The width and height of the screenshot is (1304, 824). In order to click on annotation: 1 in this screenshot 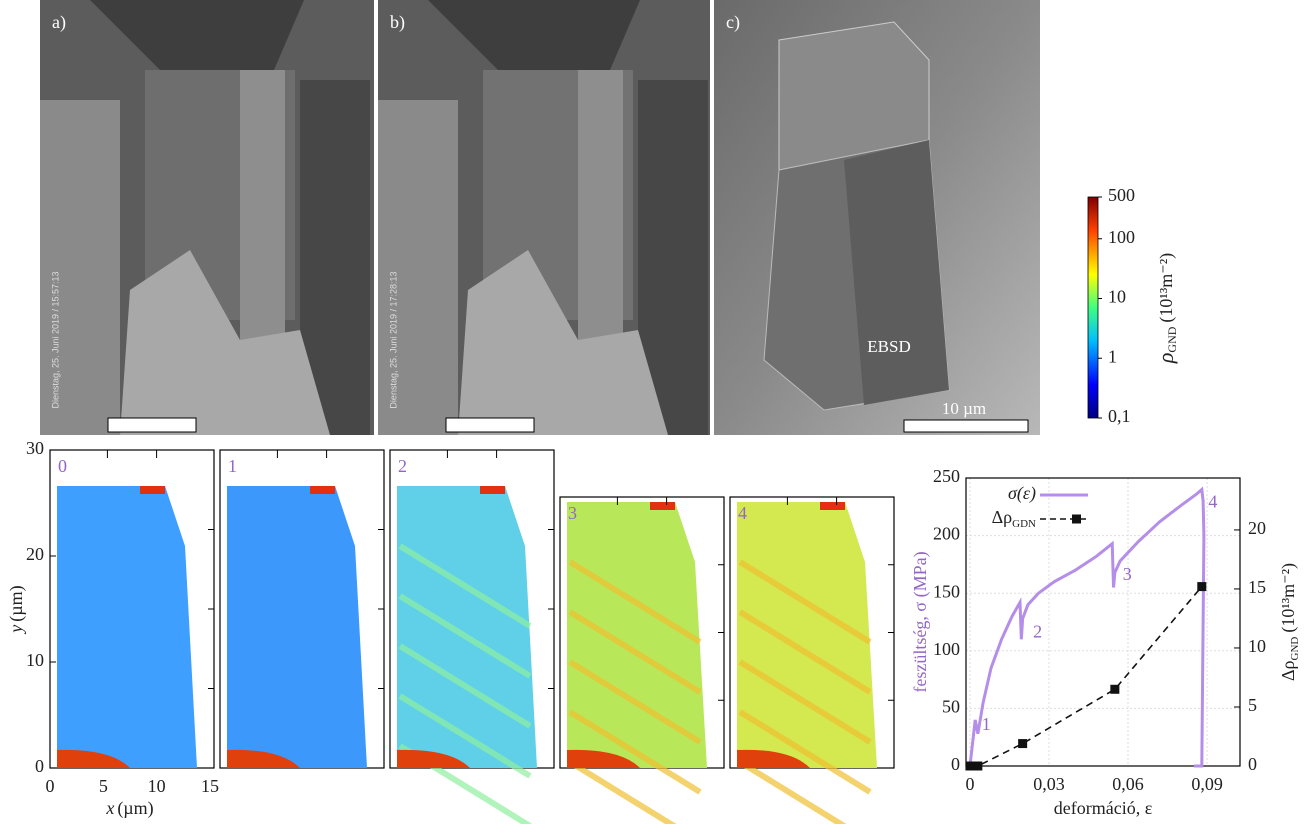, I will do `click(986, 724)`.